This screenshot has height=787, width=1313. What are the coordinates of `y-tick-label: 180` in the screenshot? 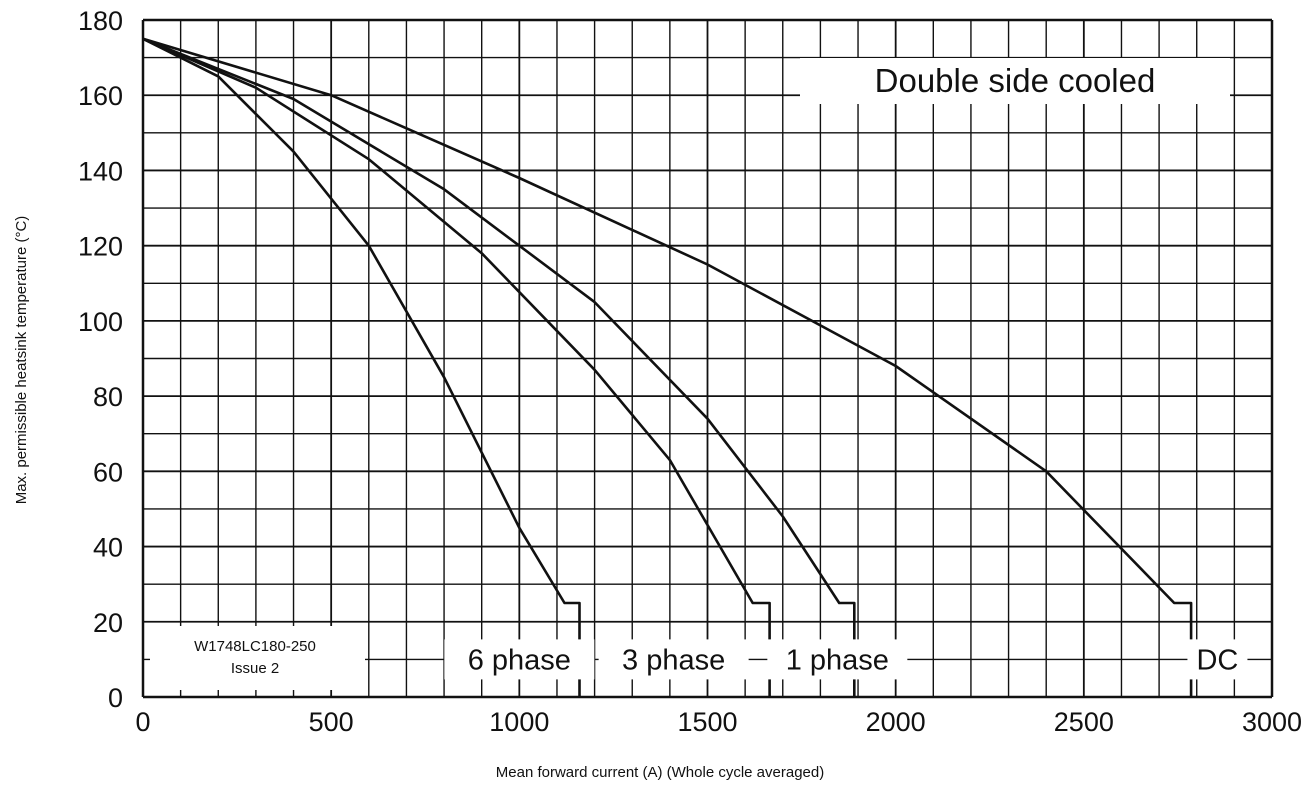 It's located at (100, 21).